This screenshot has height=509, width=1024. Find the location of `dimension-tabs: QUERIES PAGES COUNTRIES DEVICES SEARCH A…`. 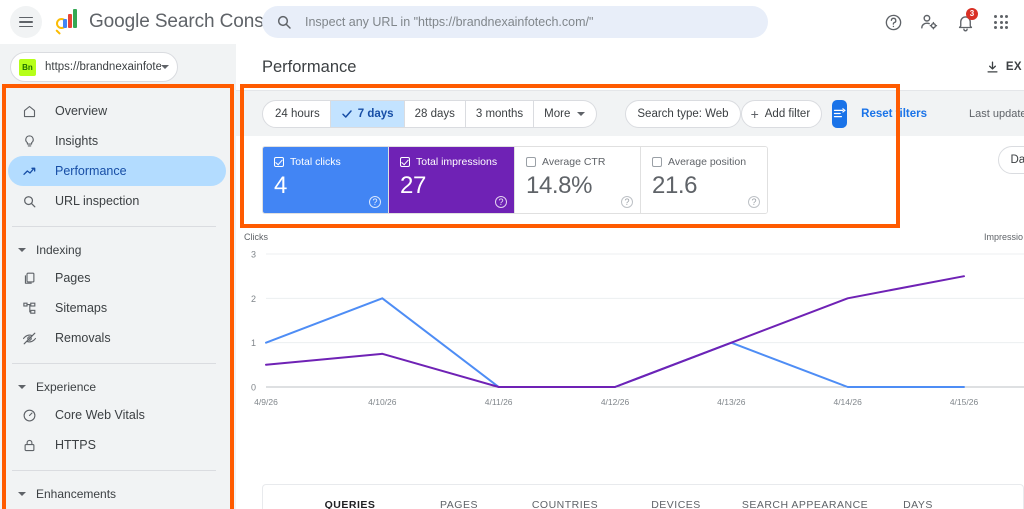

dimension-tabs: QUERIES PAGES COUNTRIES DEVICES SEARCH A… is located at coordinates (643, 497).